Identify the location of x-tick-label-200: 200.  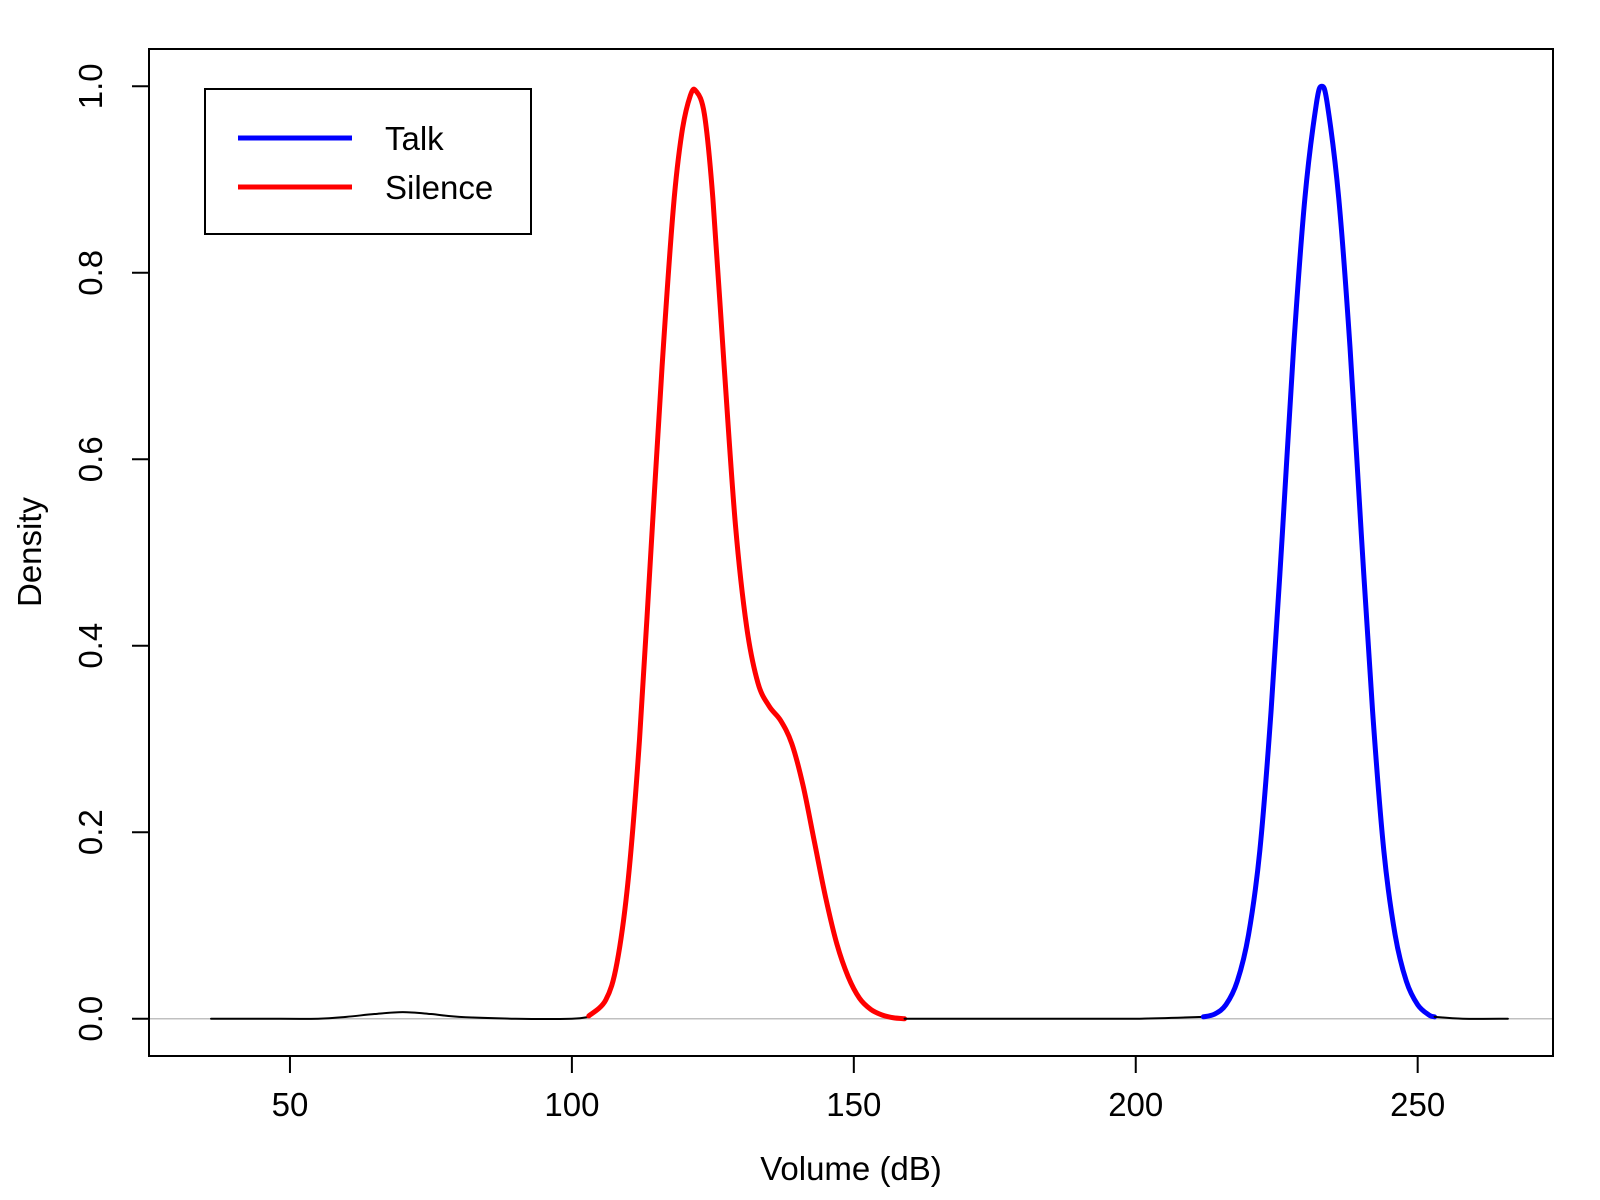
(1135, 1104).